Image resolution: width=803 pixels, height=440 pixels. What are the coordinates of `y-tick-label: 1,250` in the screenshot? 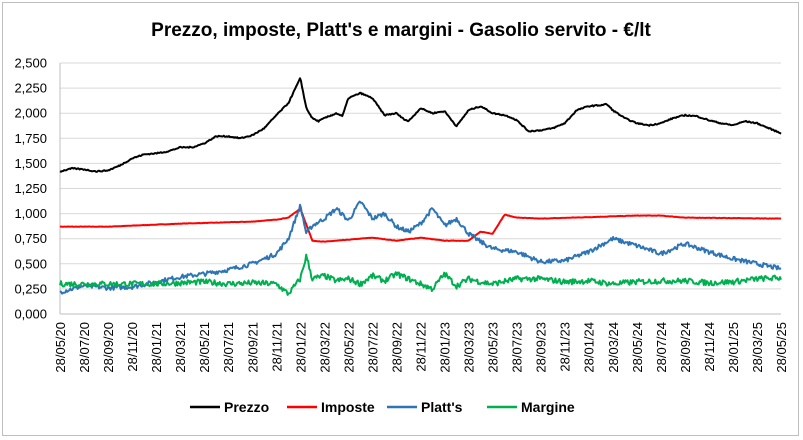 It's located at (30, 188).